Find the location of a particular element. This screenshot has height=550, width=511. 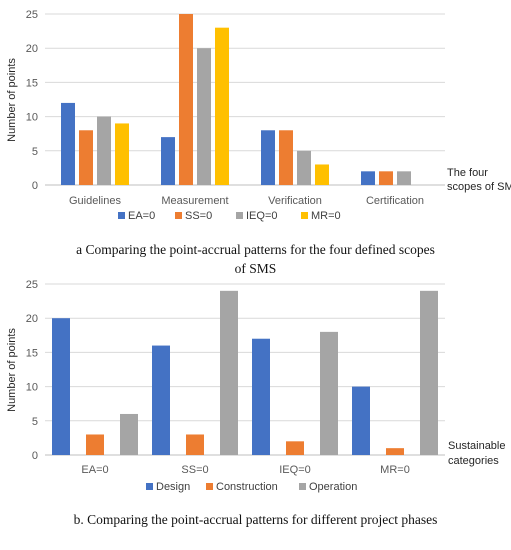

legend-label-1-2: Operation is located at coordinates (333, 487).